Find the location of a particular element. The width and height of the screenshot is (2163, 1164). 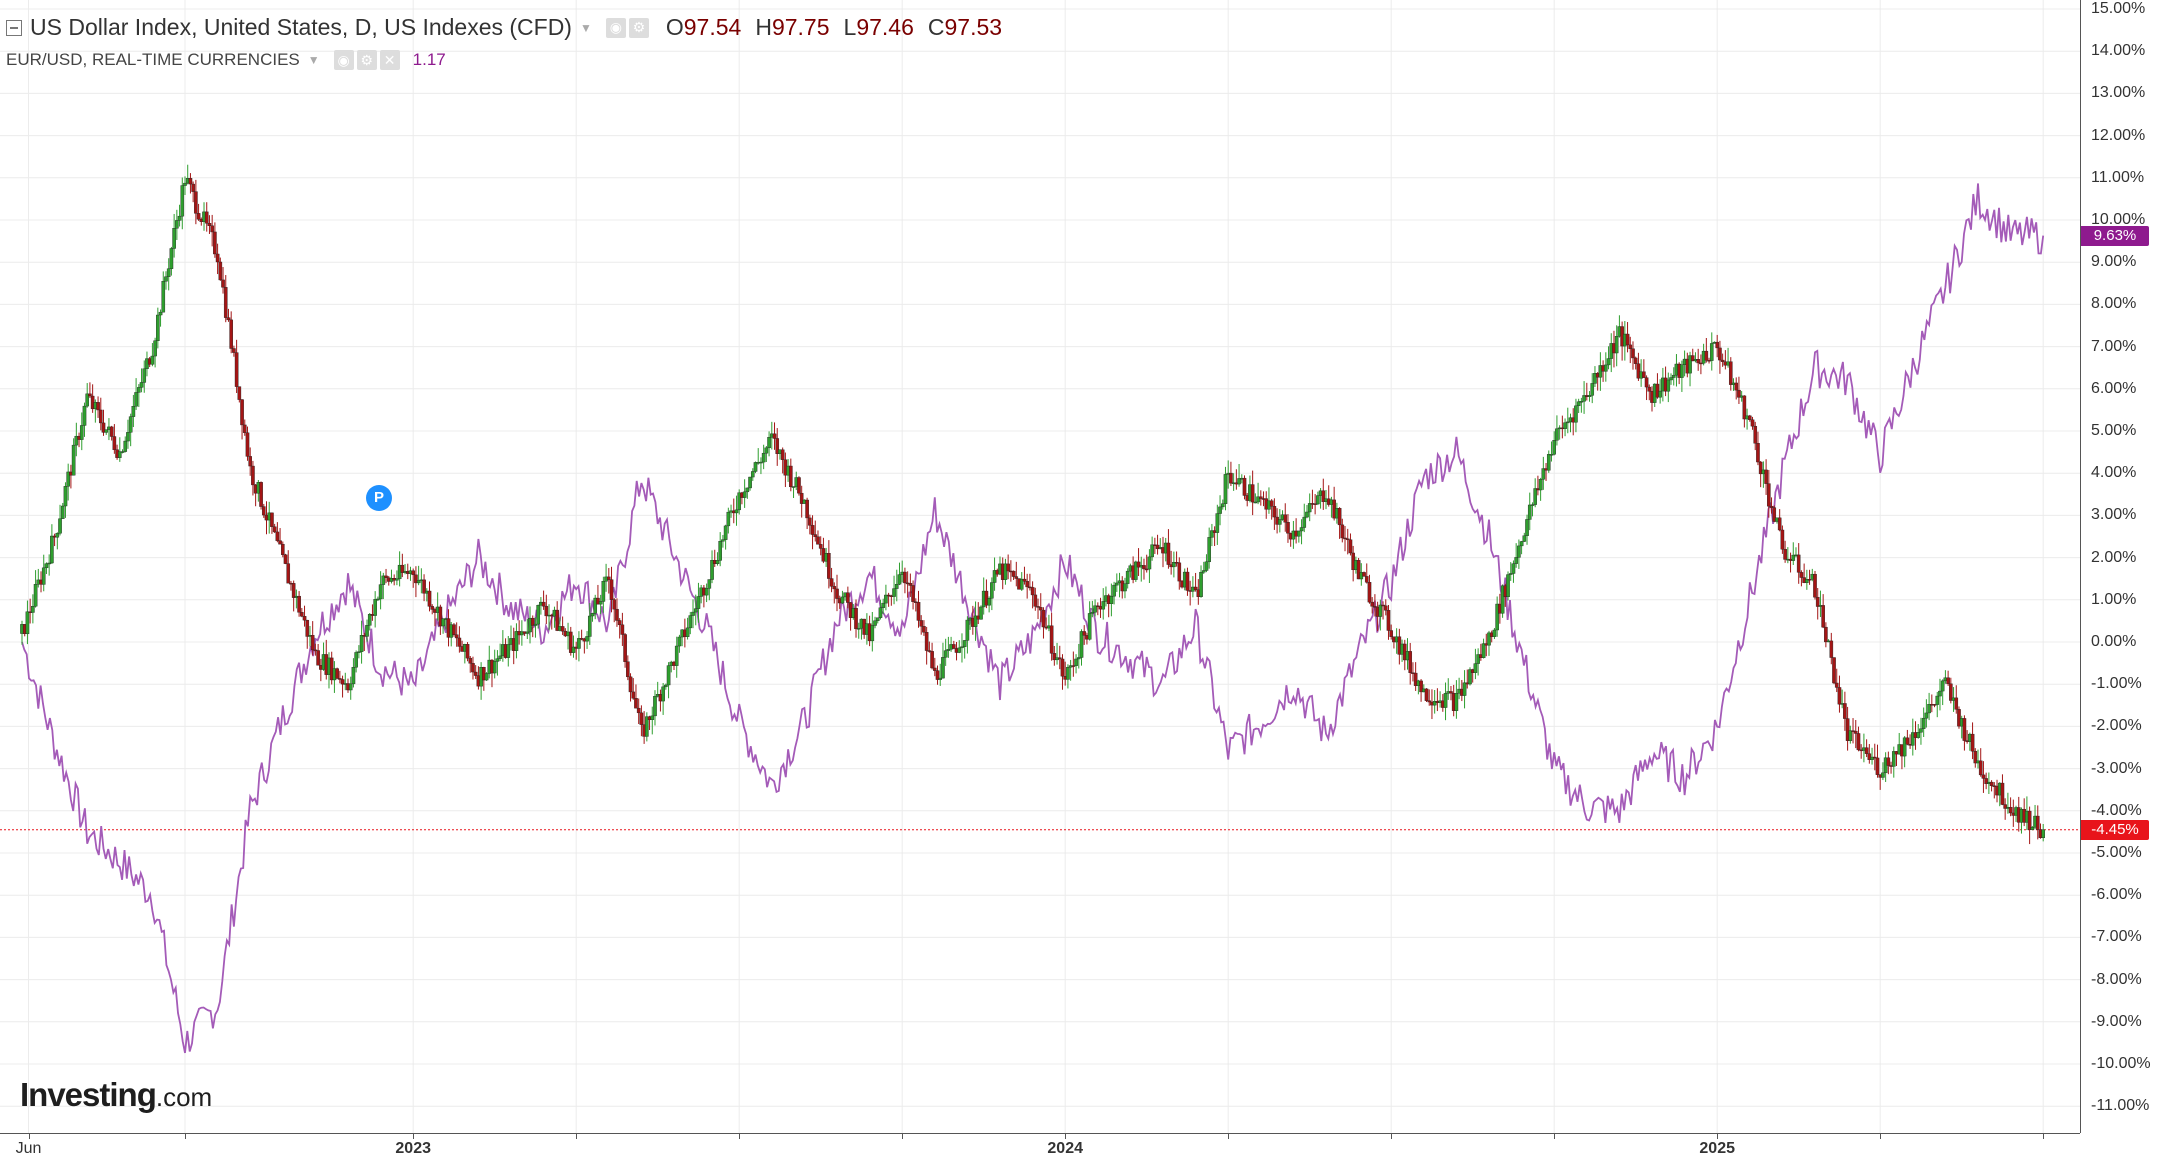

investing-logo: Investing.com is located at coordinates (116, 1095).